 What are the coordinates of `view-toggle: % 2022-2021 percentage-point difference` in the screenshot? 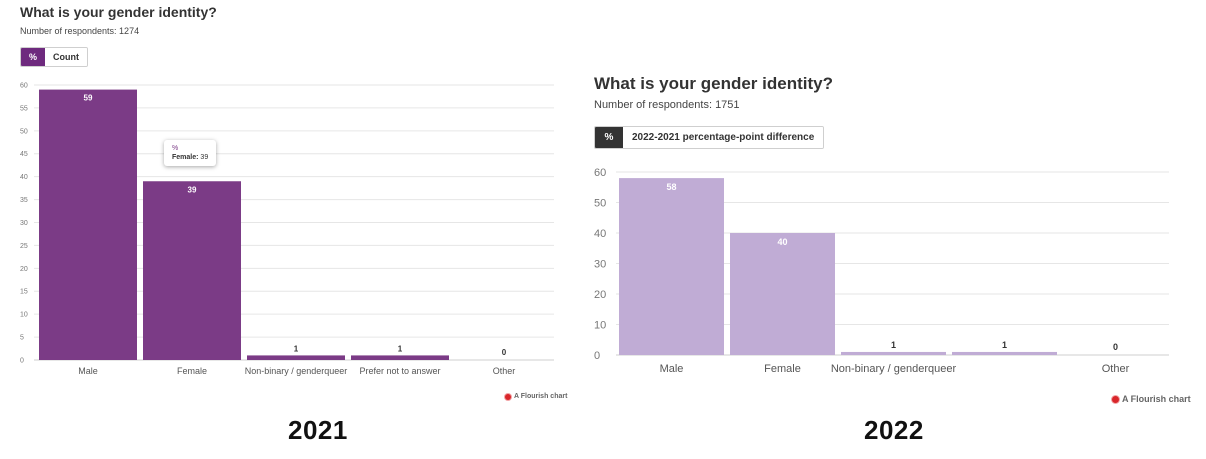 It's located at (709, 137).